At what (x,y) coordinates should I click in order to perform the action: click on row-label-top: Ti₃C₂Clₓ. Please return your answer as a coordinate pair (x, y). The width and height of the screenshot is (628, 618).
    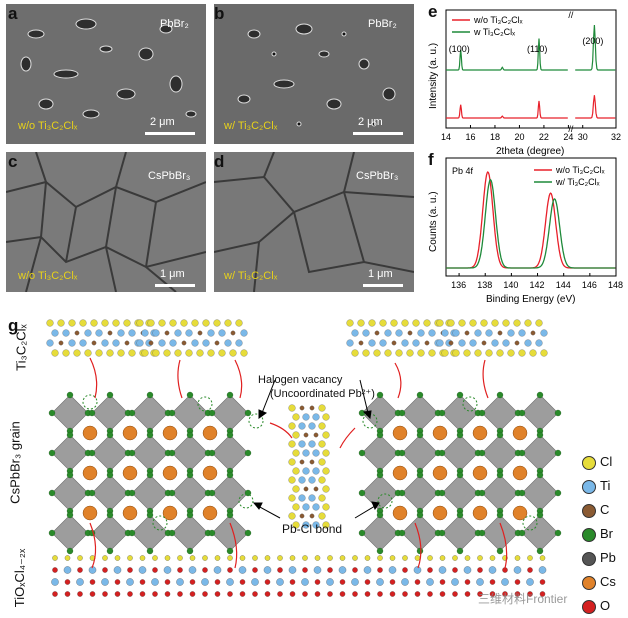
    Looking at the image, I should click on (21, 347).